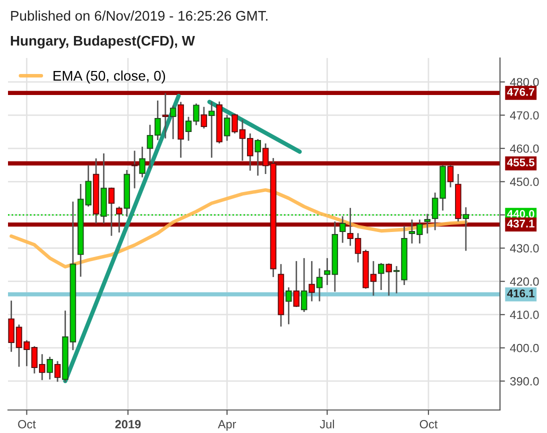 This screenshot has width=547, height=433. Describe the element at coordinates (524, 248) in the screenshot. I see `y-tick-label: 430.0` at that location.